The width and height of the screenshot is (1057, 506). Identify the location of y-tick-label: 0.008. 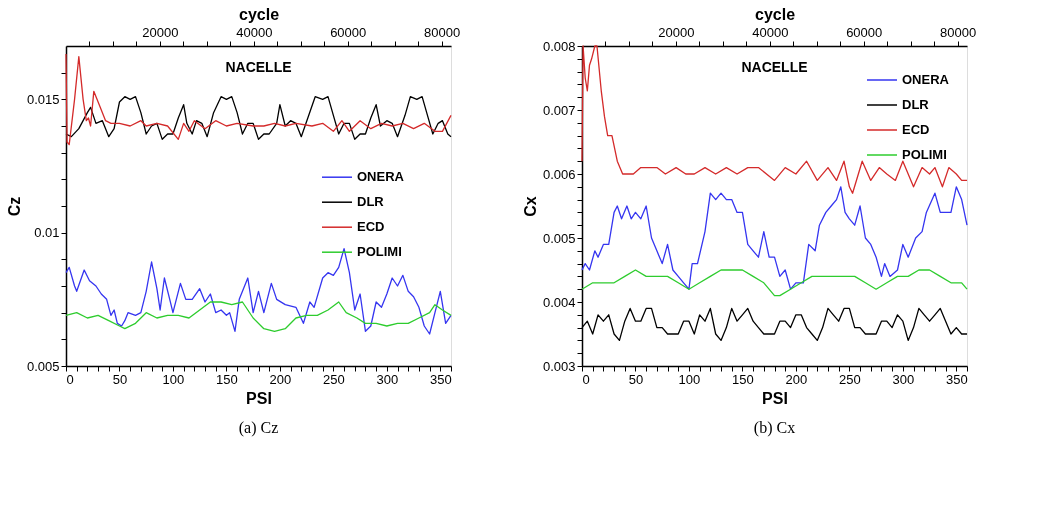
(559, 46).